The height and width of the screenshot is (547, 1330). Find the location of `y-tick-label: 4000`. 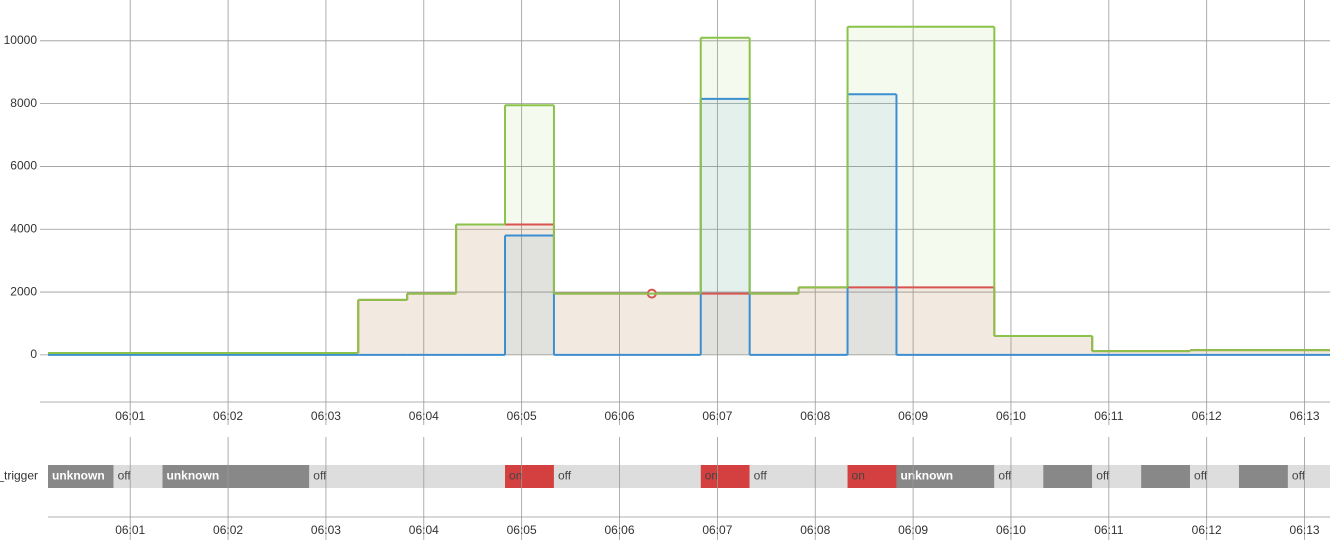

y-tick-label: 4000 is located at coordinates (23, 228).